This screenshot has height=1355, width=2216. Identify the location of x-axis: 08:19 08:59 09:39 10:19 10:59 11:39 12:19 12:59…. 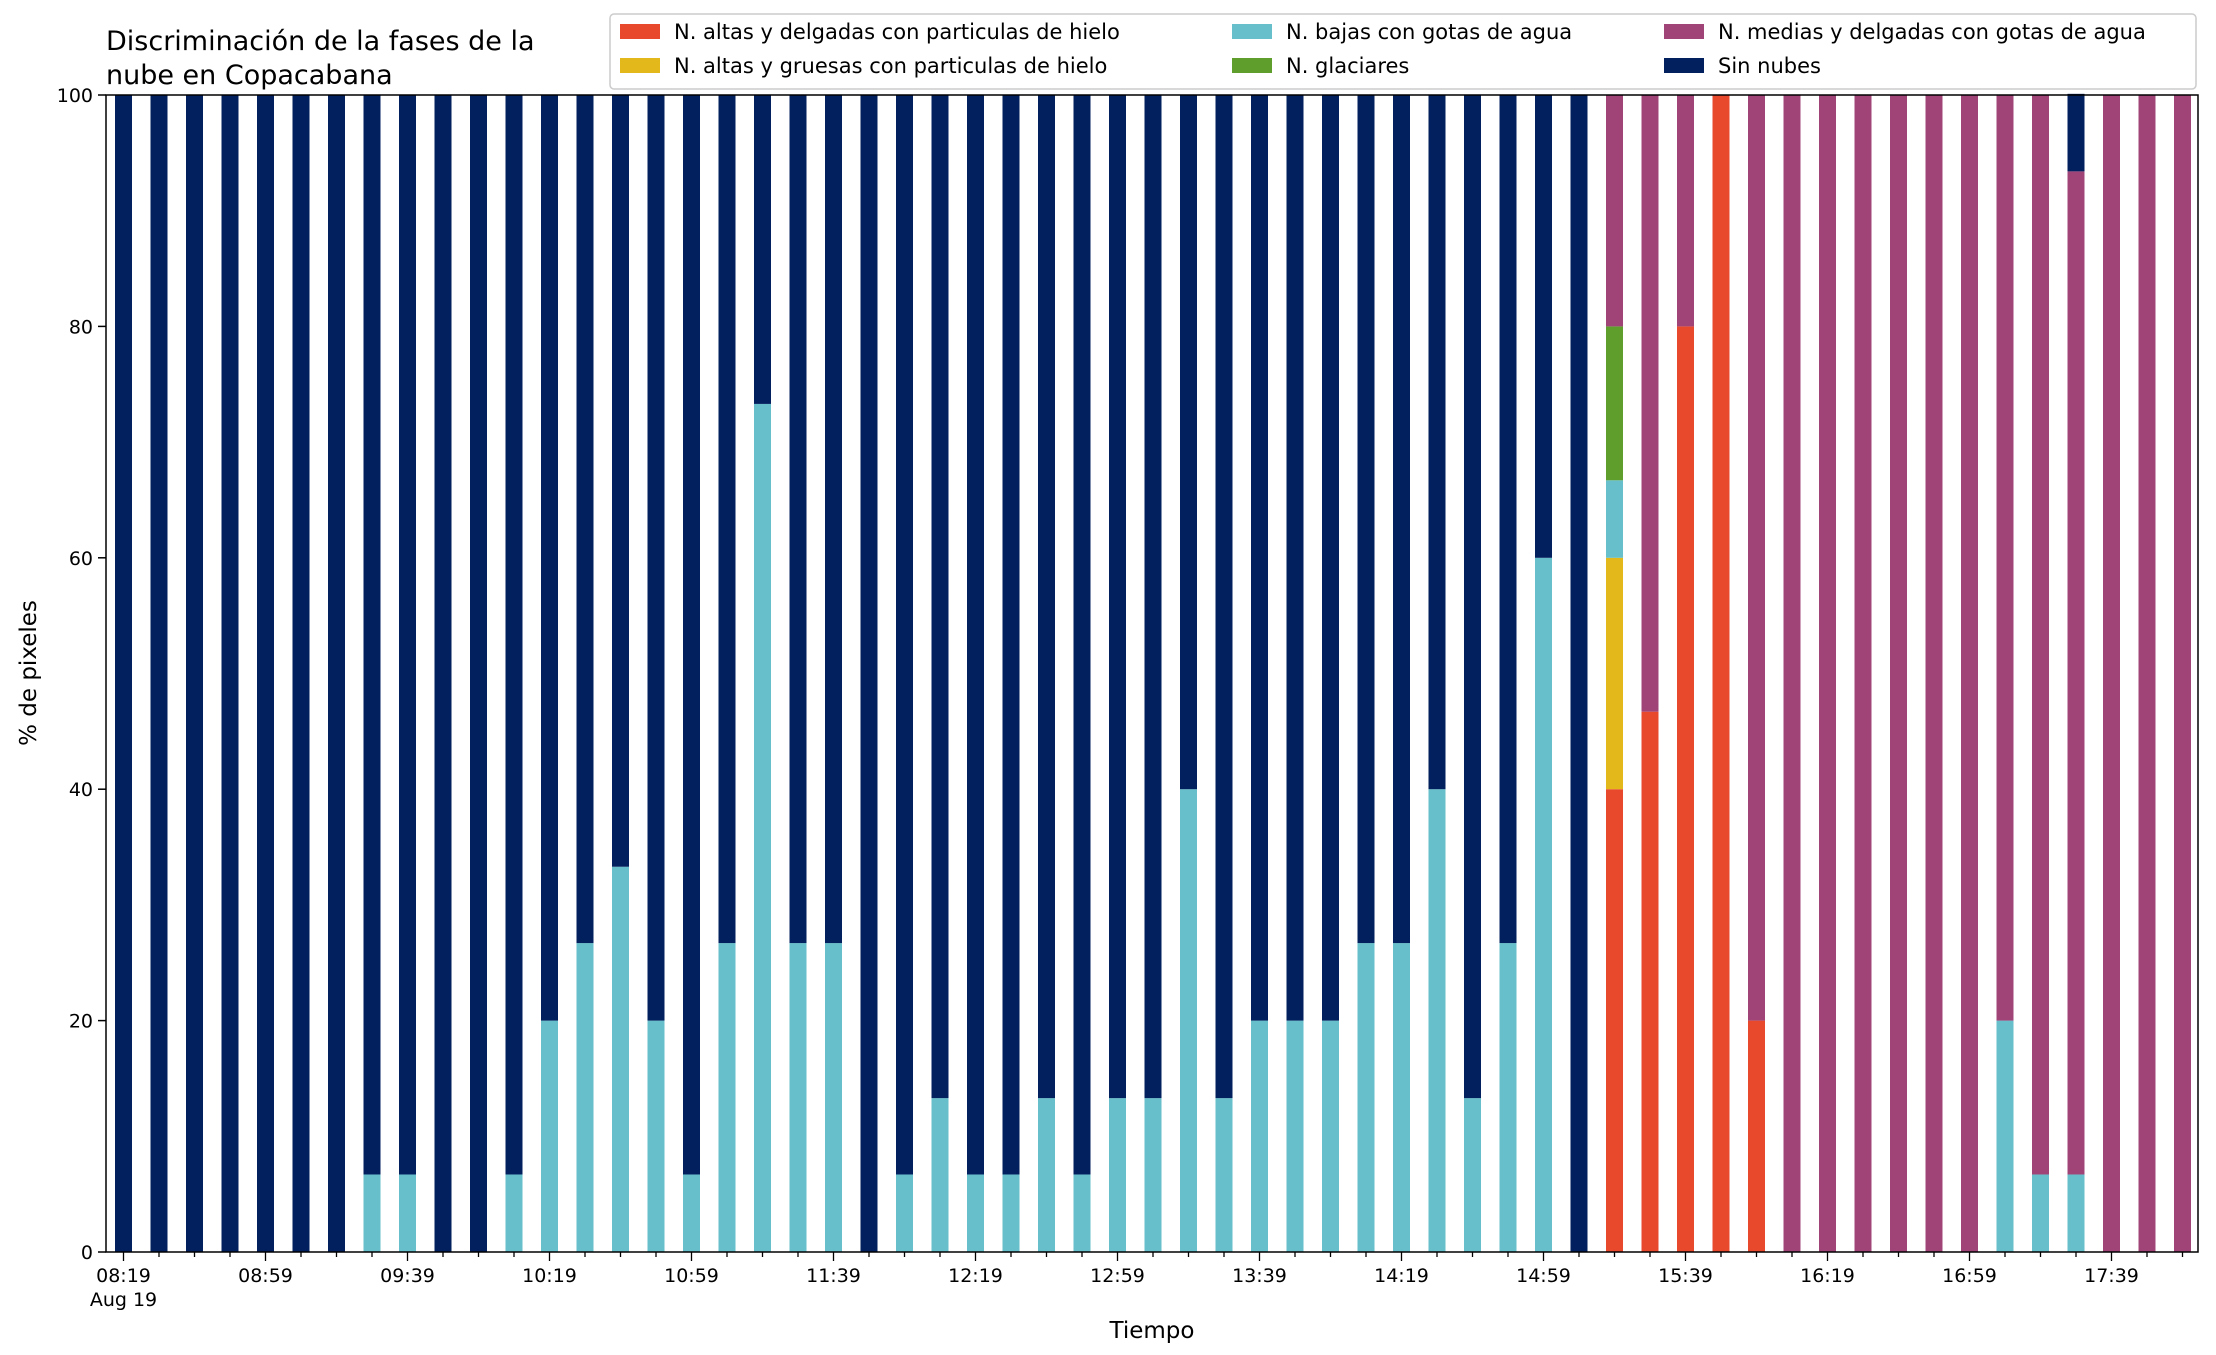
(1137, 1281).